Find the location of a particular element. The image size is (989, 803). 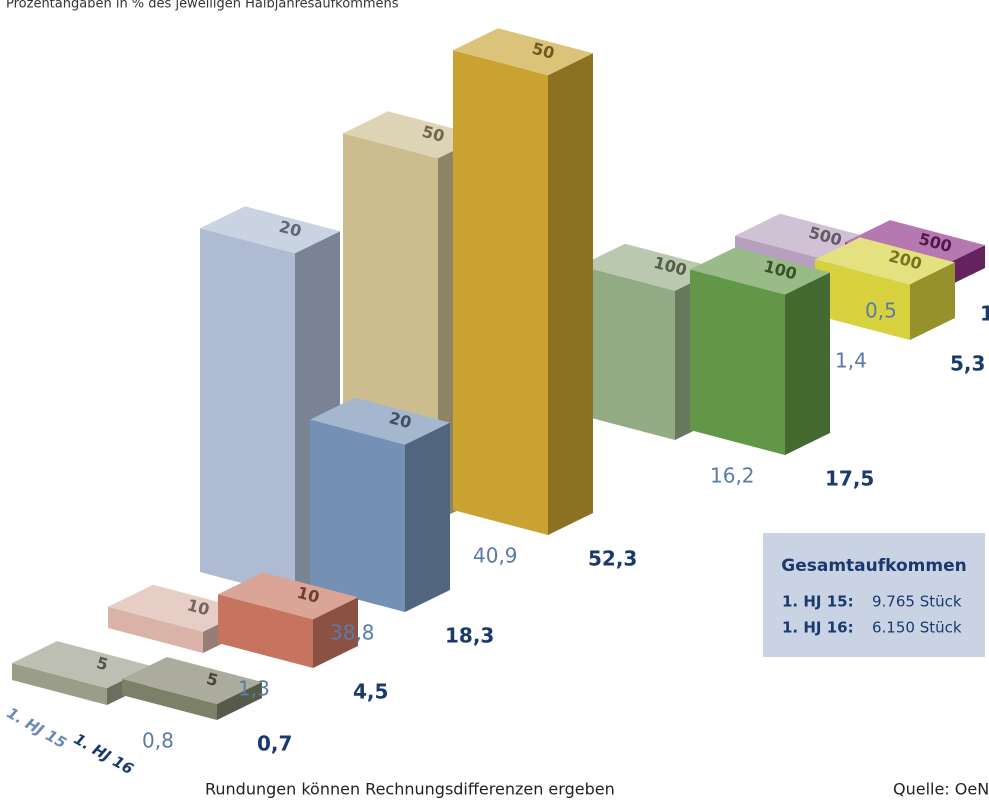

value-label: 17,5 is located at coordinates (849, 479).